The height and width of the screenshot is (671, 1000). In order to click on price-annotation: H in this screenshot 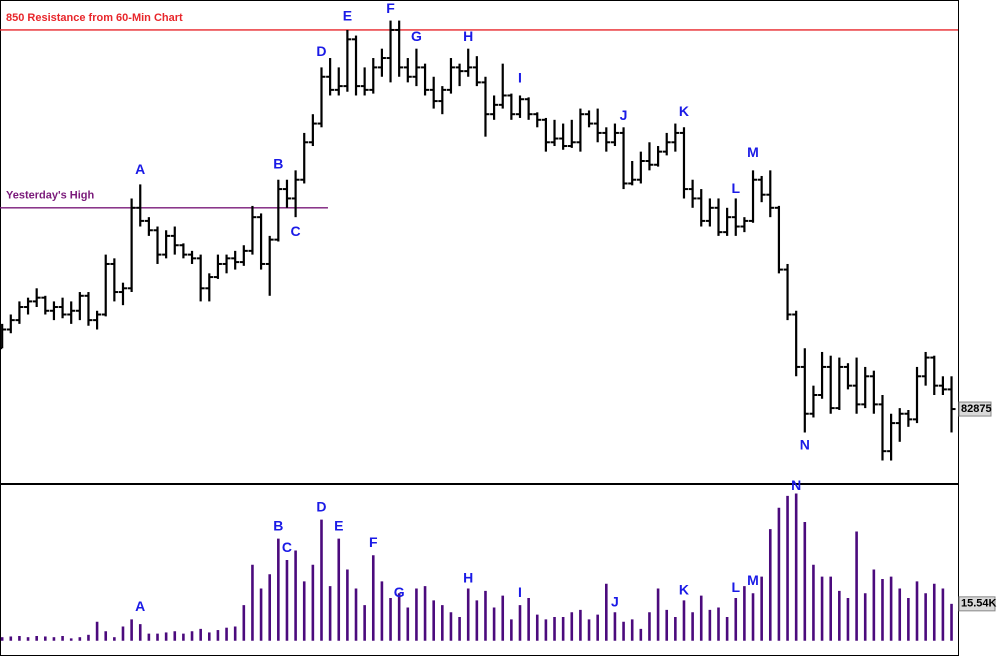, I will do `click(468, 36)`.